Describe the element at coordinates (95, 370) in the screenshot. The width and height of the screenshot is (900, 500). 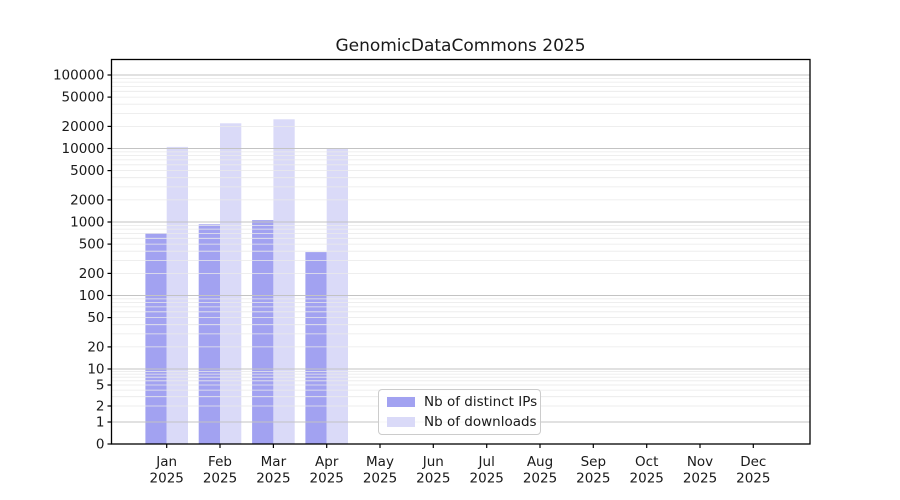
I see `y-tick-label: 10` at that location.